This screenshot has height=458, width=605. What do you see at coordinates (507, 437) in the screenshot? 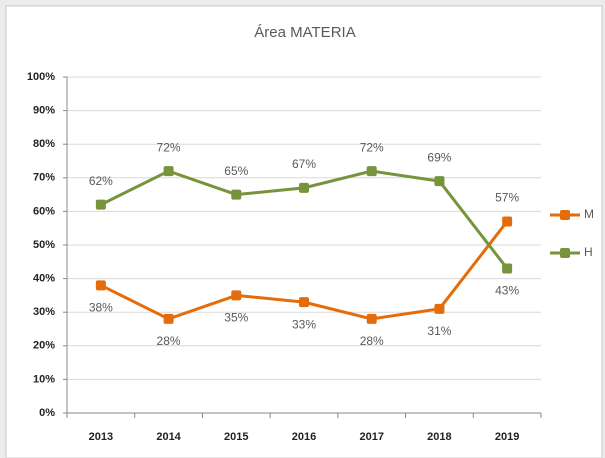
I see `x-tick-label: 2019` at bounding box center [507, 437].